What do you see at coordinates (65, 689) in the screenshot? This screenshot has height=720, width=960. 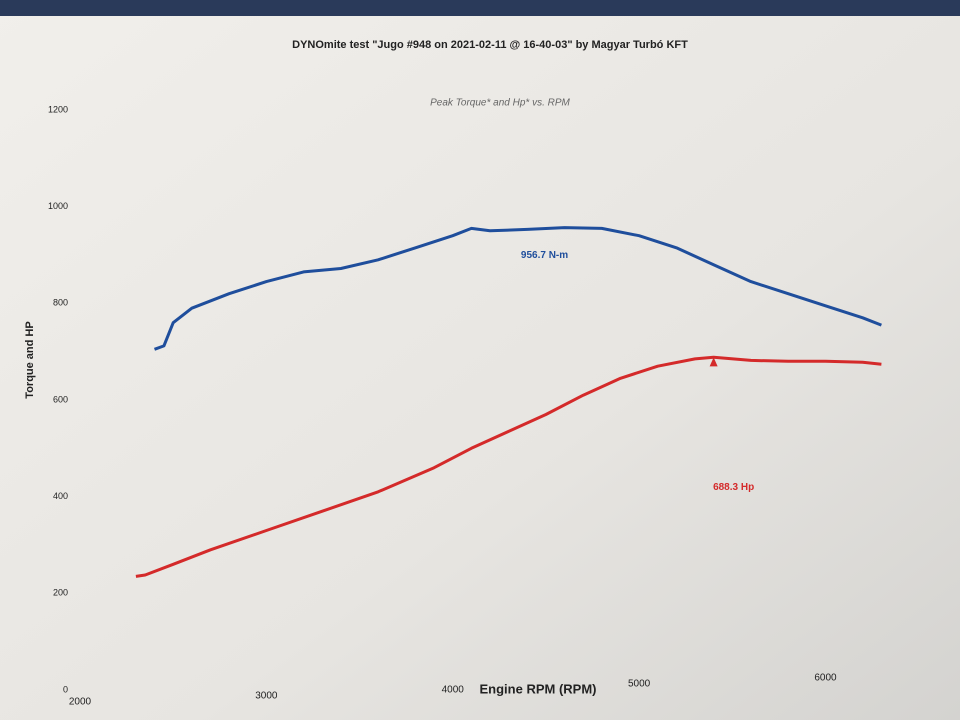 I see `y-tick-label: 0` at bounding box center [65, 689].